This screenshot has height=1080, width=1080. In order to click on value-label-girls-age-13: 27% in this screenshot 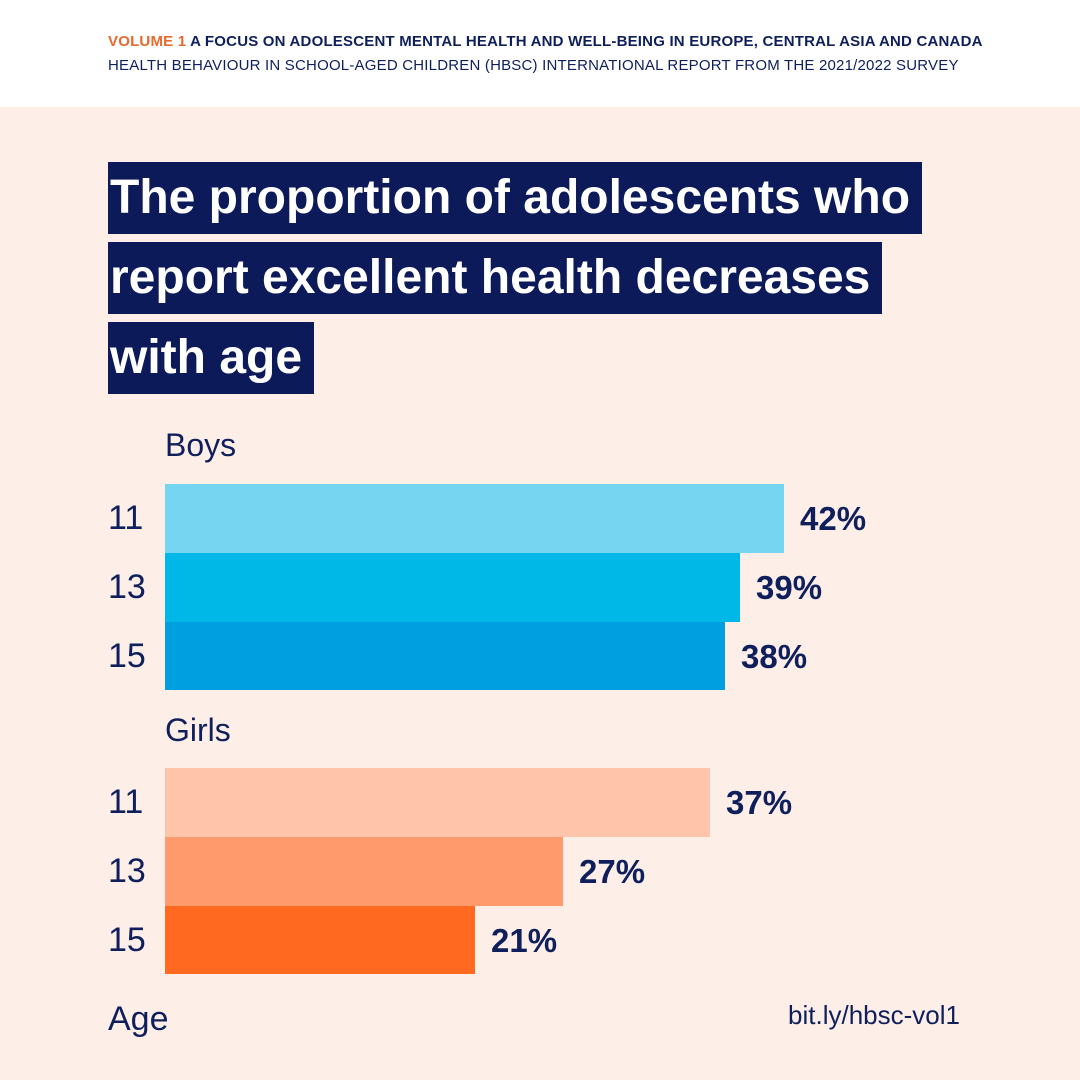, I will do `click(612, 871)`.